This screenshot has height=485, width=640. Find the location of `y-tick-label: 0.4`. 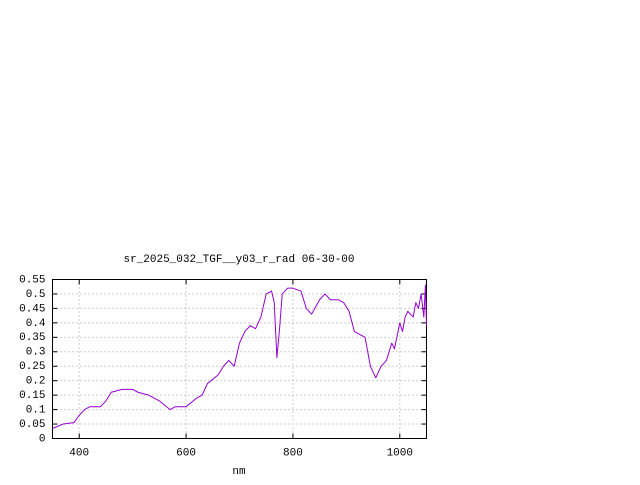

y-tick-label: 0.4 is located at coordinates (36, 324).